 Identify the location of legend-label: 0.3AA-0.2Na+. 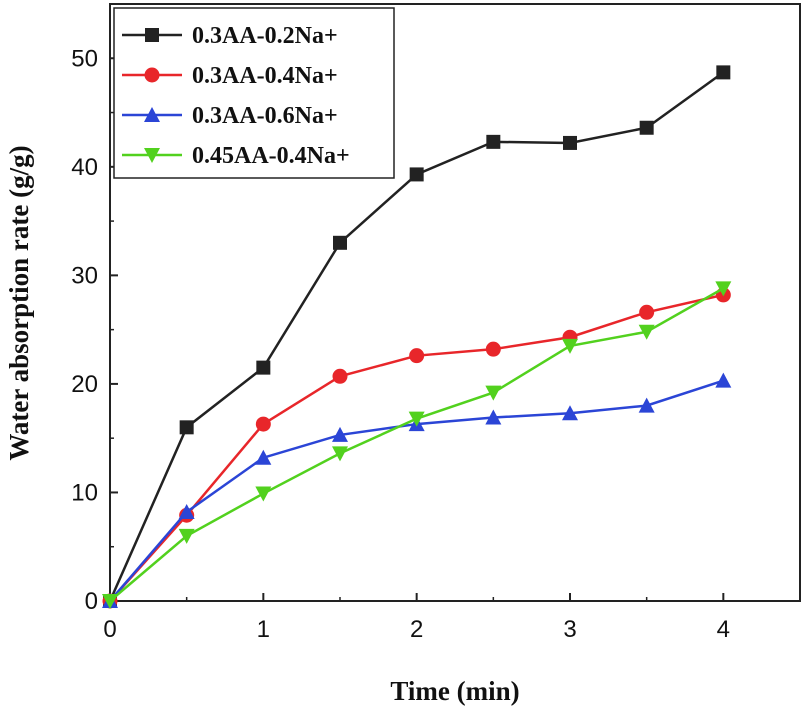
(265, 36).